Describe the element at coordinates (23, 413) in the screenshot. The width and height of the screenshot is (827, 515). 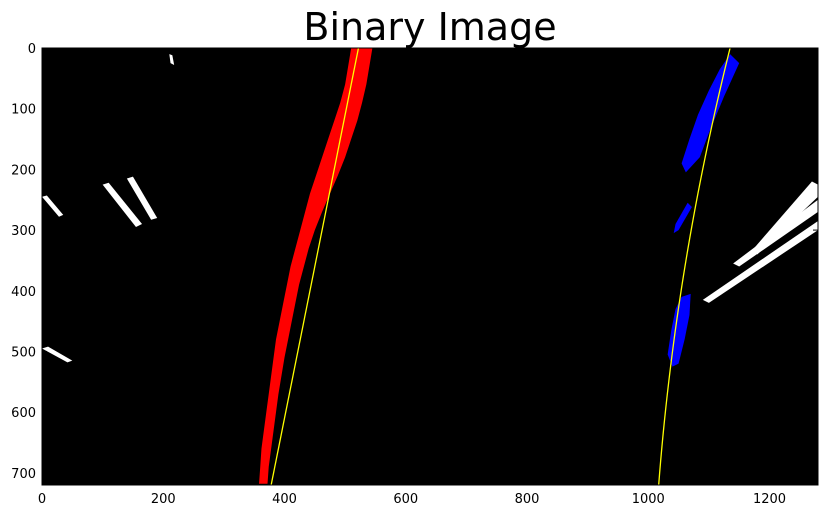
I see `y-tick-label: 600` at that location.